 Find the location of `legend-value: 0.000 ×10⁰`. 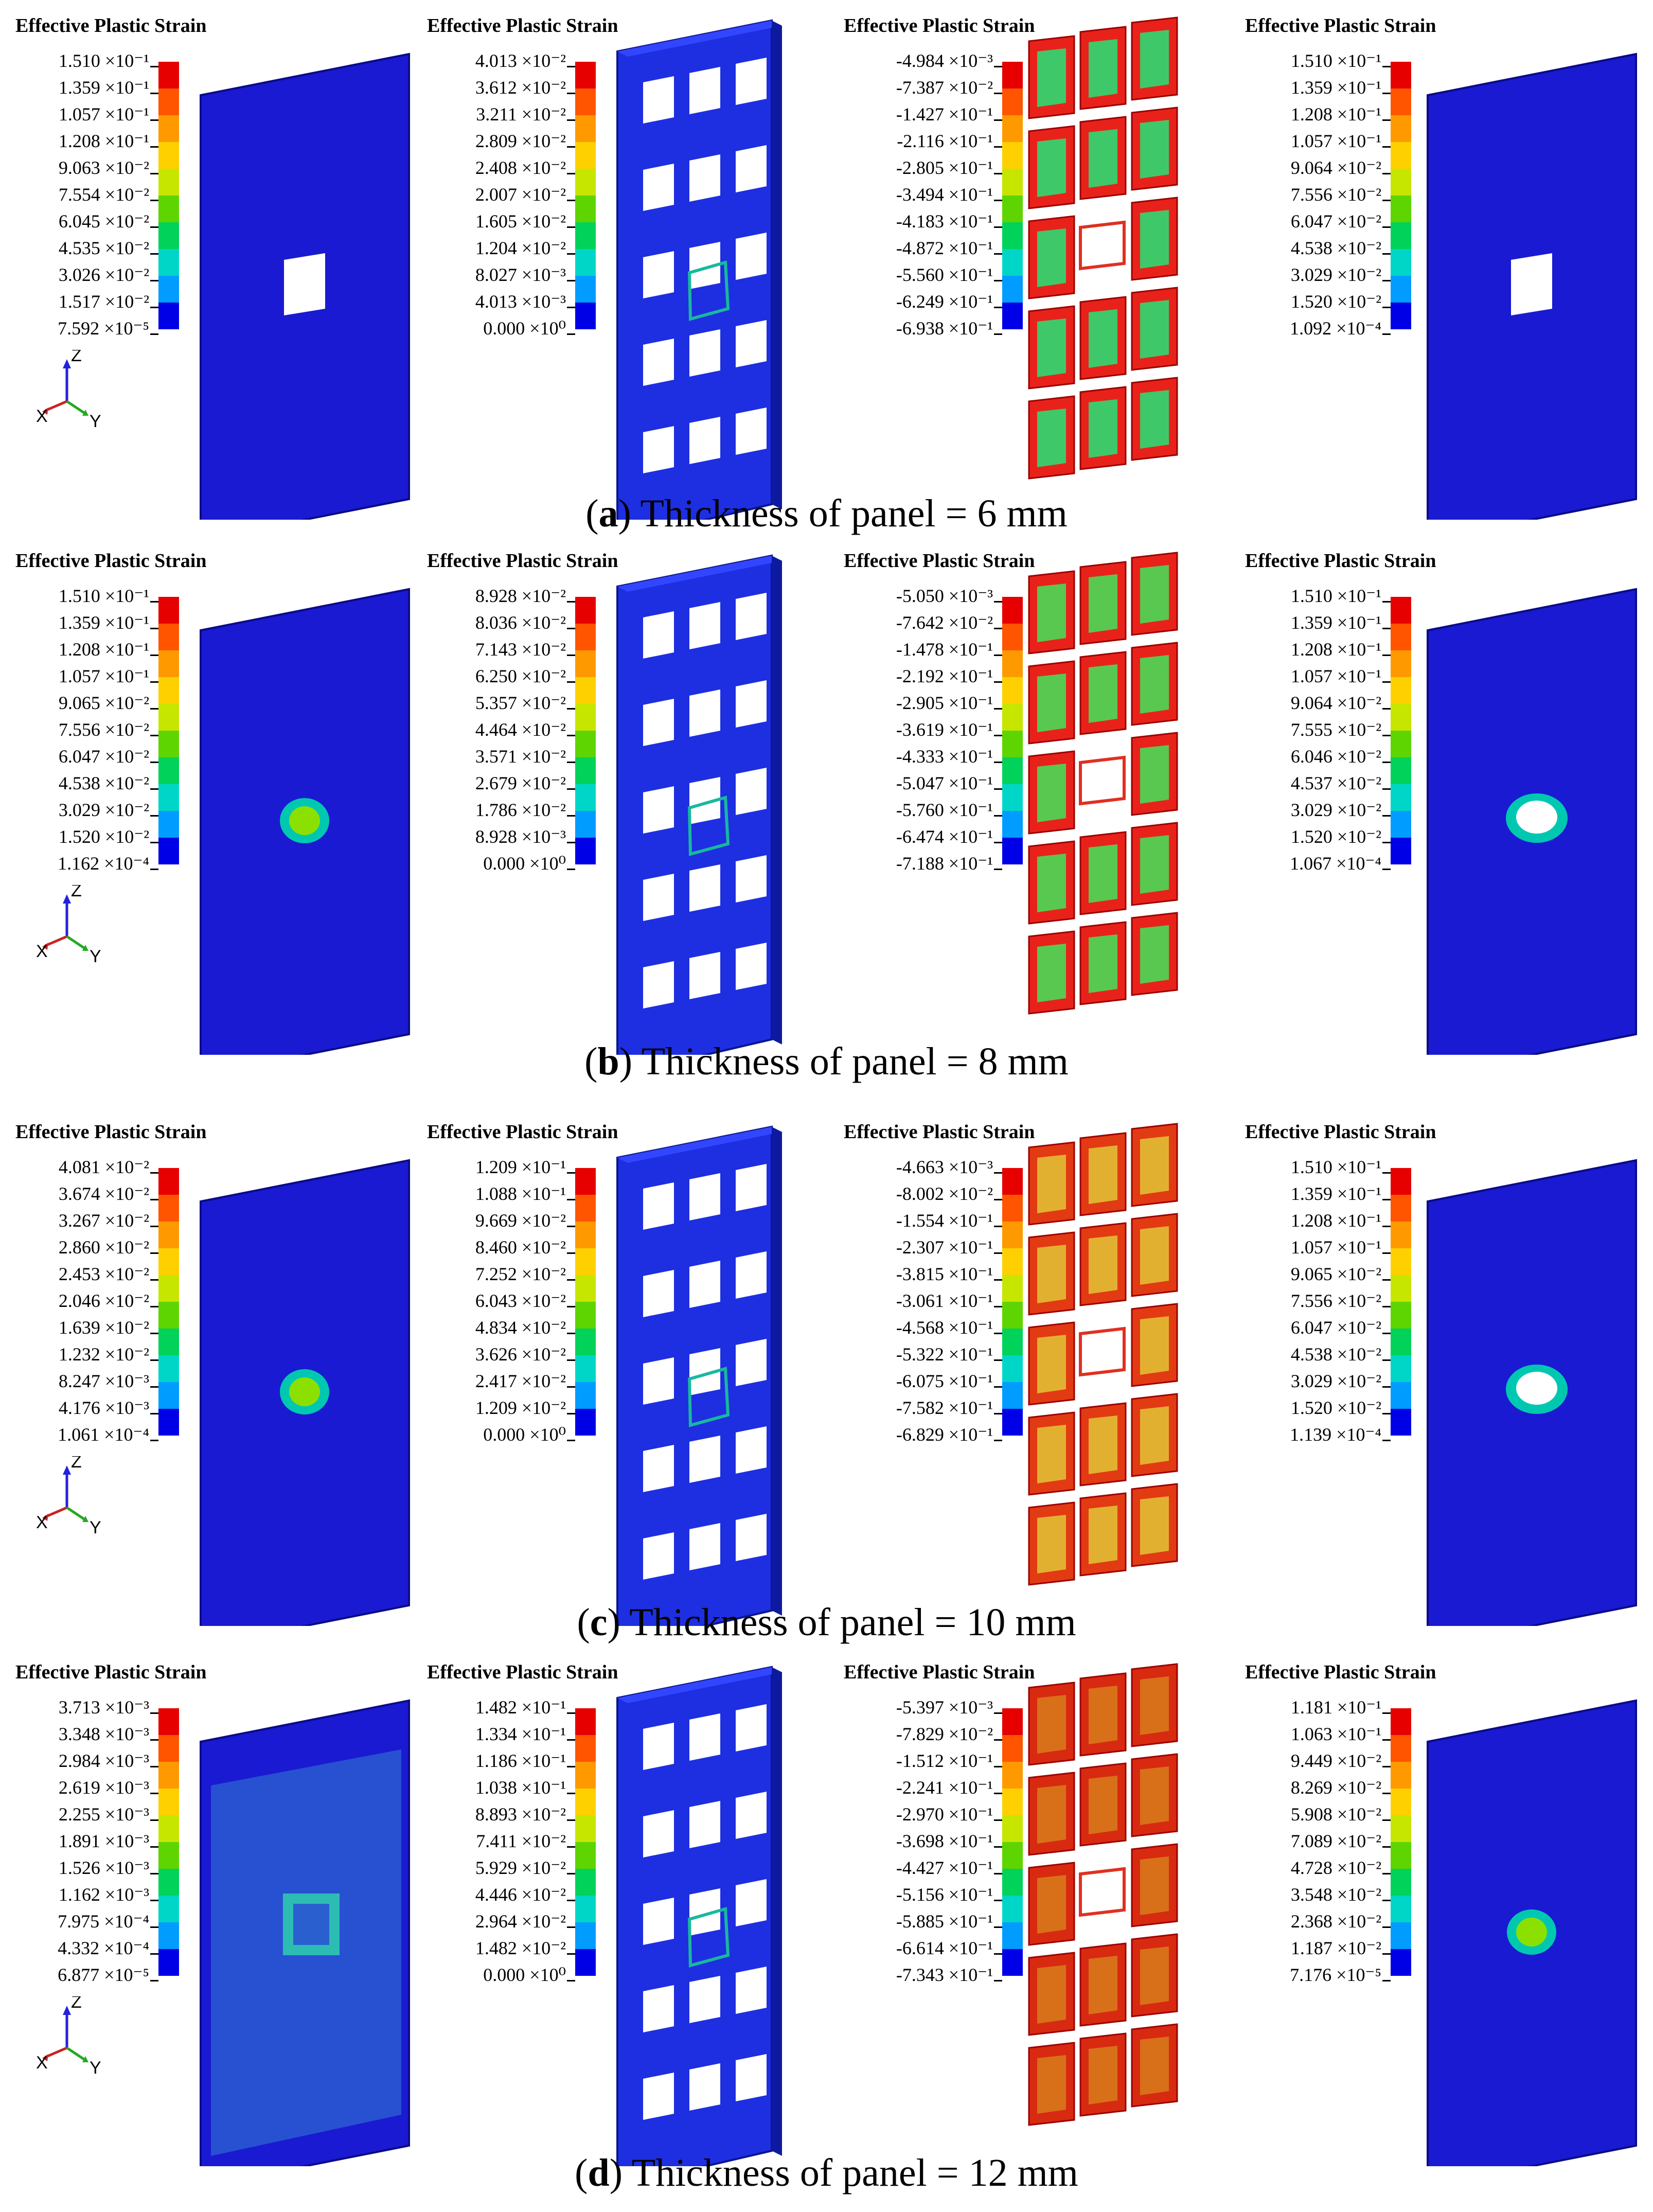

legend-value: 0.000 ×10⁰ is located at coordinates (524, 864).